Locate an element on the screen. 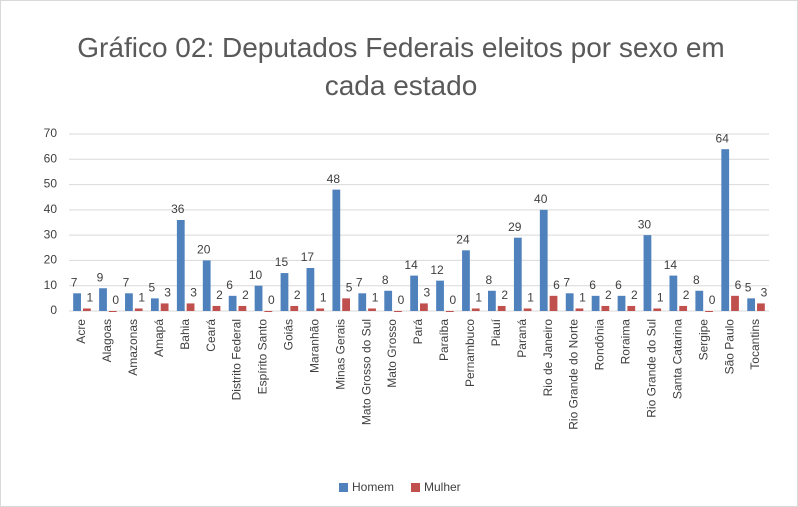  y-tick-label: 10 is located at coordinates (51, 285).